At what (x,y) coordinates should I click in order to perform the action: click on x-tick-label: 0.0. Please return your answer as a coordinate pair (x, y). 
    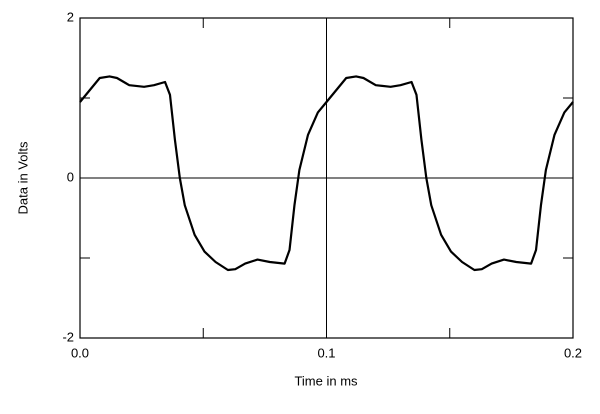
    Looking at the image, I should click on (80, 352).